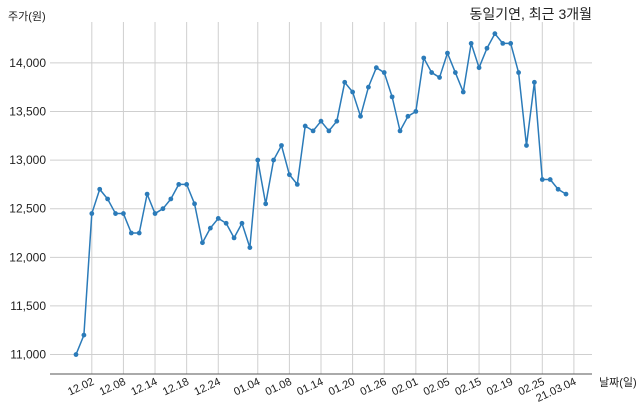  I want to click on x-tick-label: 12.08, so click(113, 387).